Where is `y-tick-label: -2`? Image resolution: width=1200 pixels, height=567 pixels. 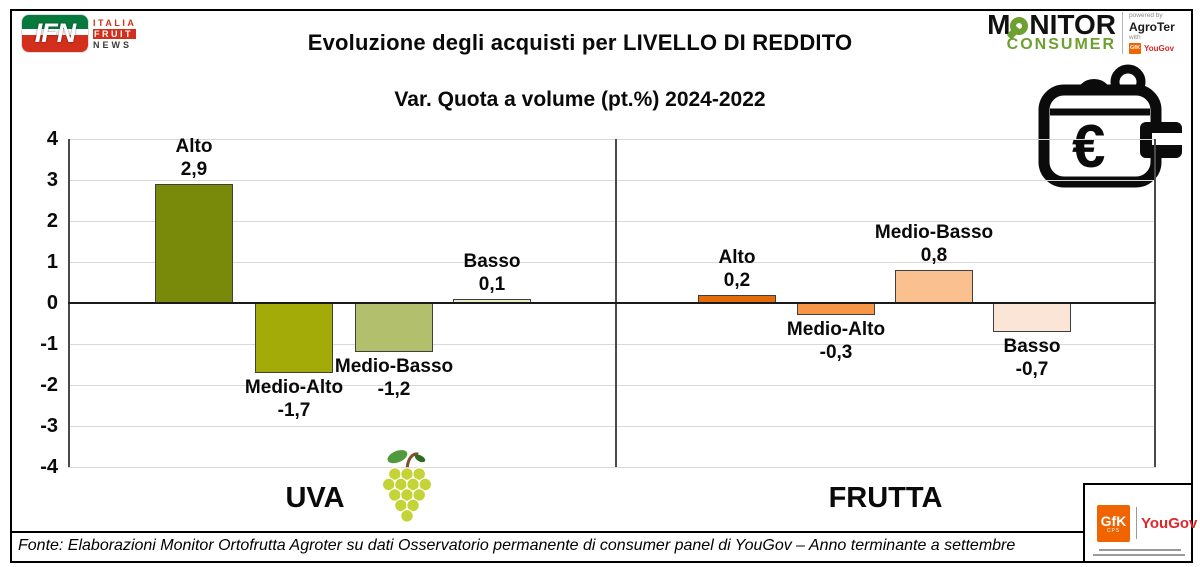 y-tick-label: -2 is located at coordinates (49, 385).